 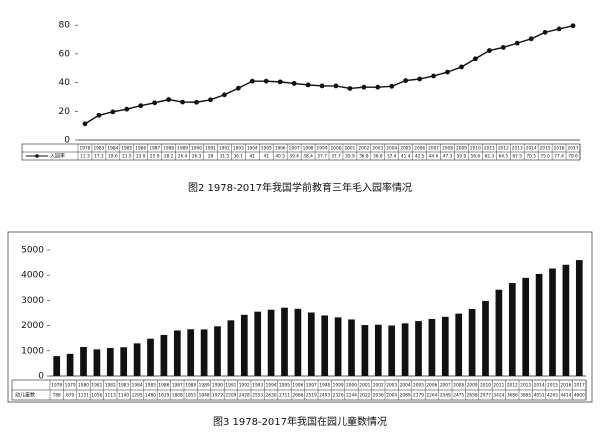 What do you see at coordinates (545, 157) in the screenshot?
I see `table-value: 75.0` at bounding box center [545, 157].